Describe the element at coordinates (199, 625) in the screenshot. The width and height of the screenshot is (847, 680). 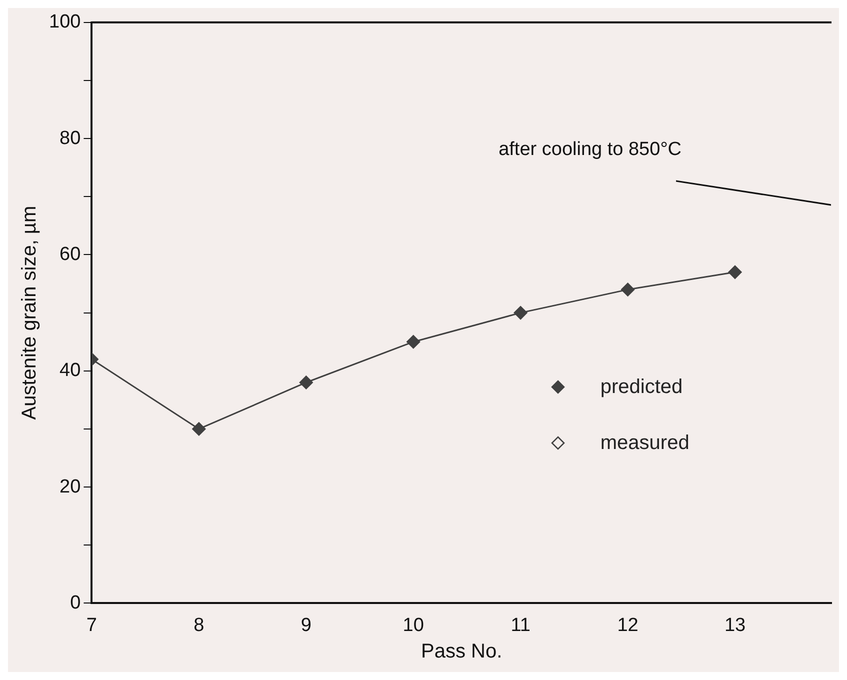
I see `x-tick-label: 8` at that location.